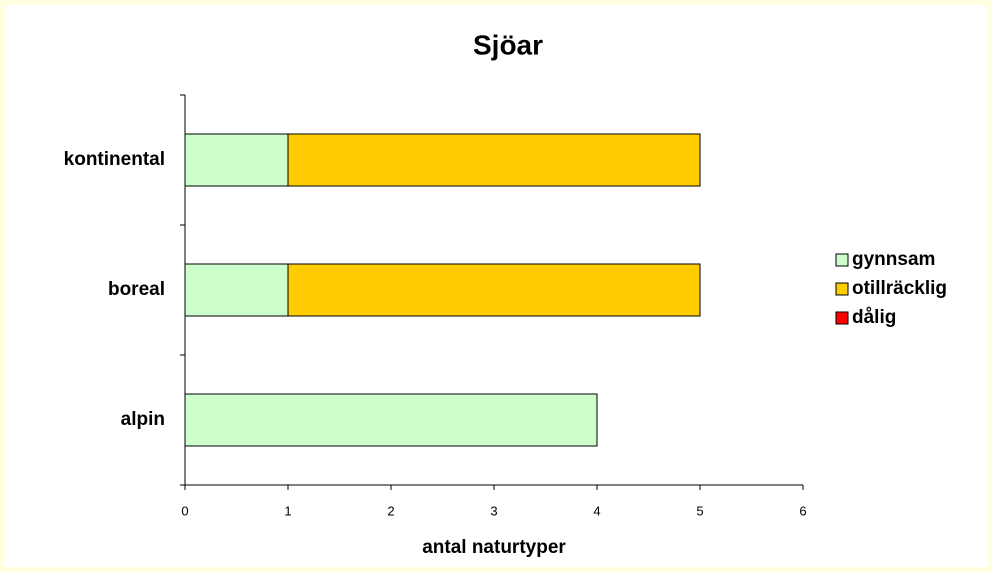 This screenshot has height=572, width=992. What do you see at coordinates (494, 547) in the screenshot?
I see `x-axis-label: antal naturtyper` at bounding box center [494, 547].